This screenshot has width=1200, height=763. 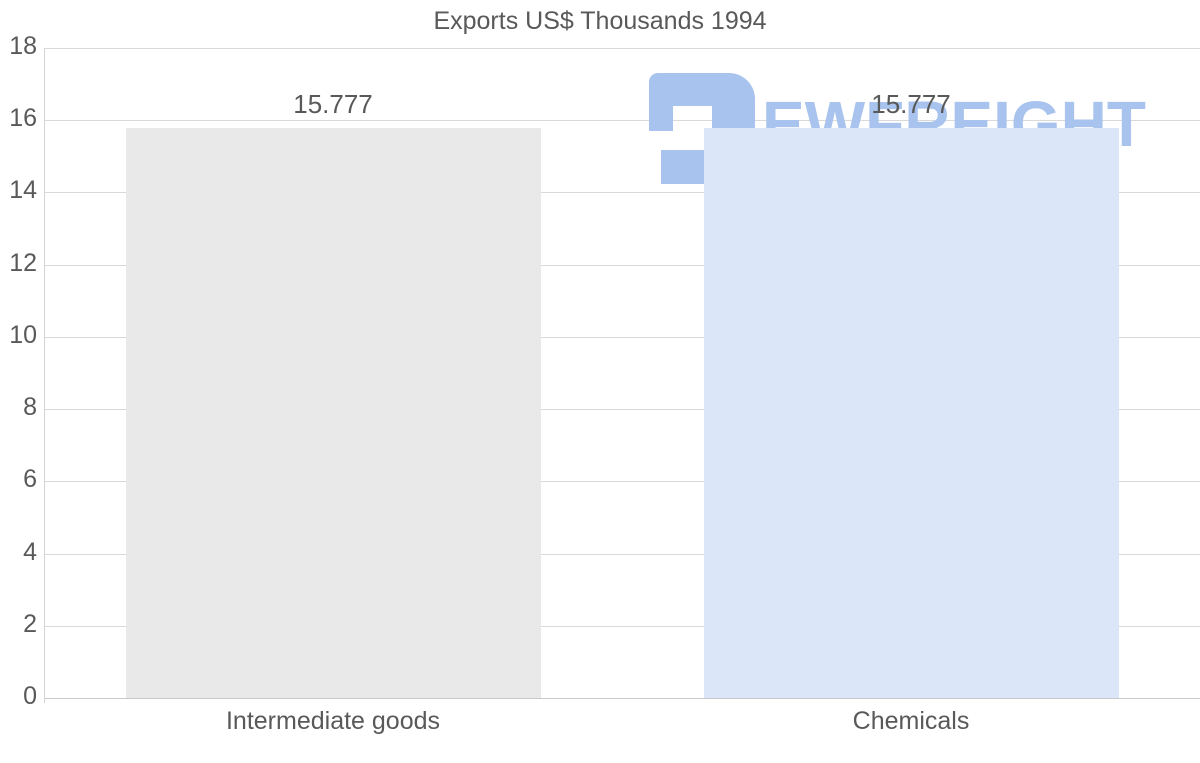 I want to click on y-tick-label-14: 14, so click(x=23, y=190).